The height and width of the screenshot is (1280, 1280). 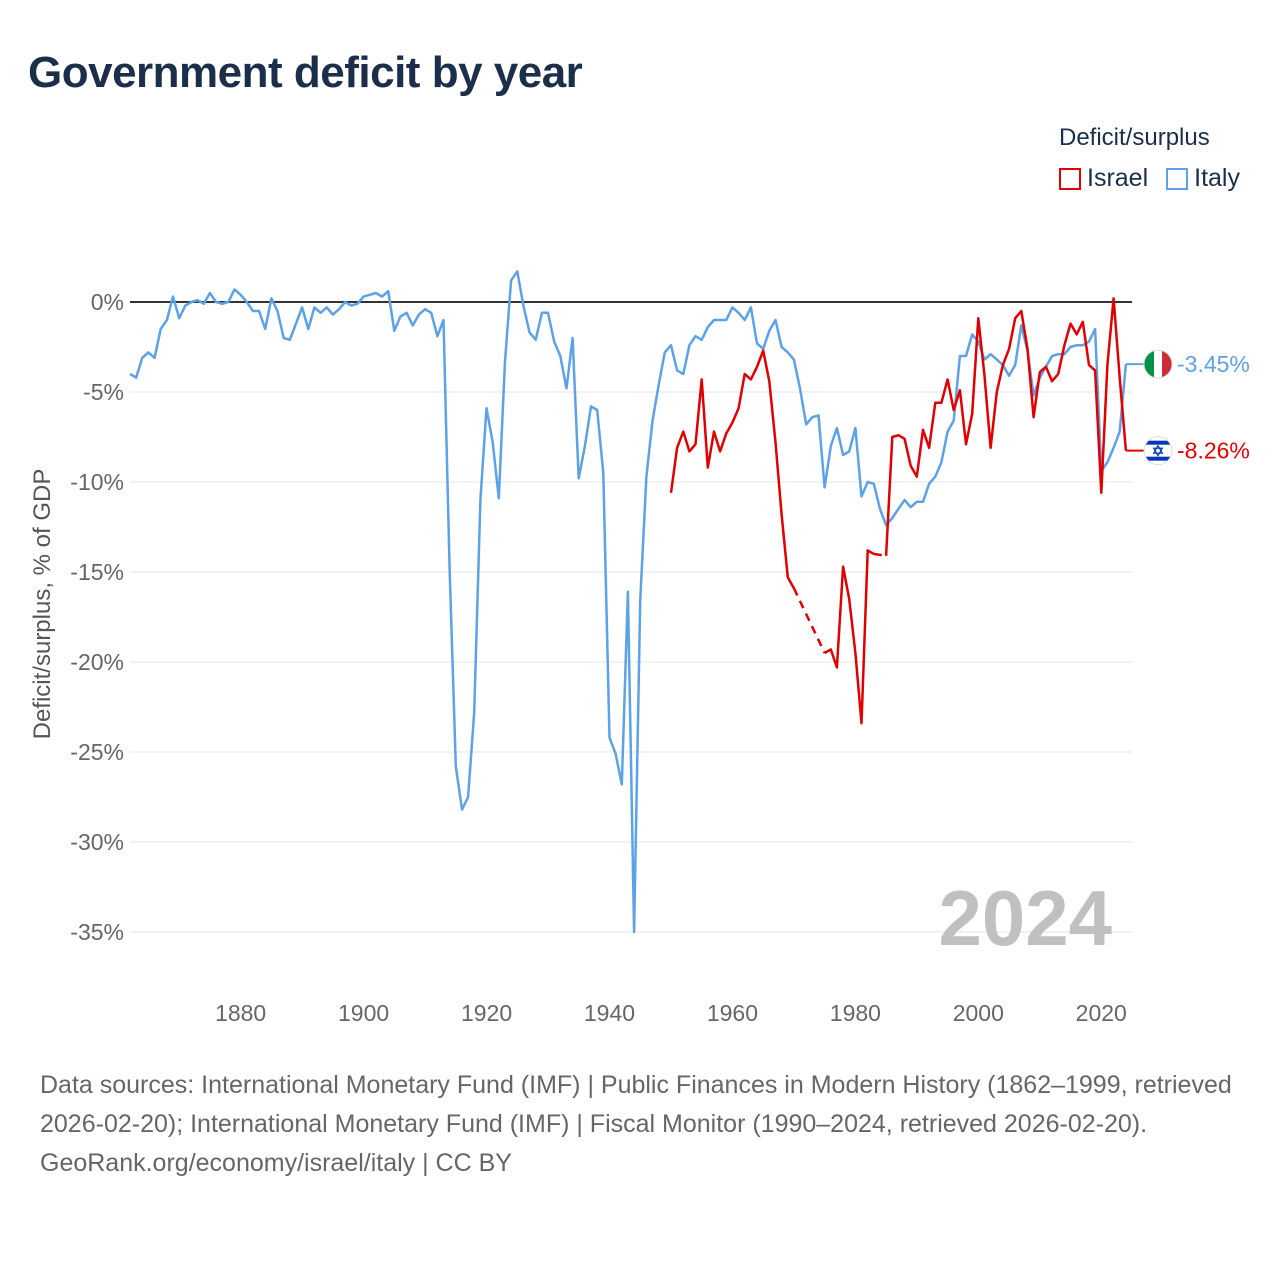 What do you see at coordinates (1134, 137) in the screenshot?
I see `legend-title: Deficit/surplus` at bounding box center [1134, 137].